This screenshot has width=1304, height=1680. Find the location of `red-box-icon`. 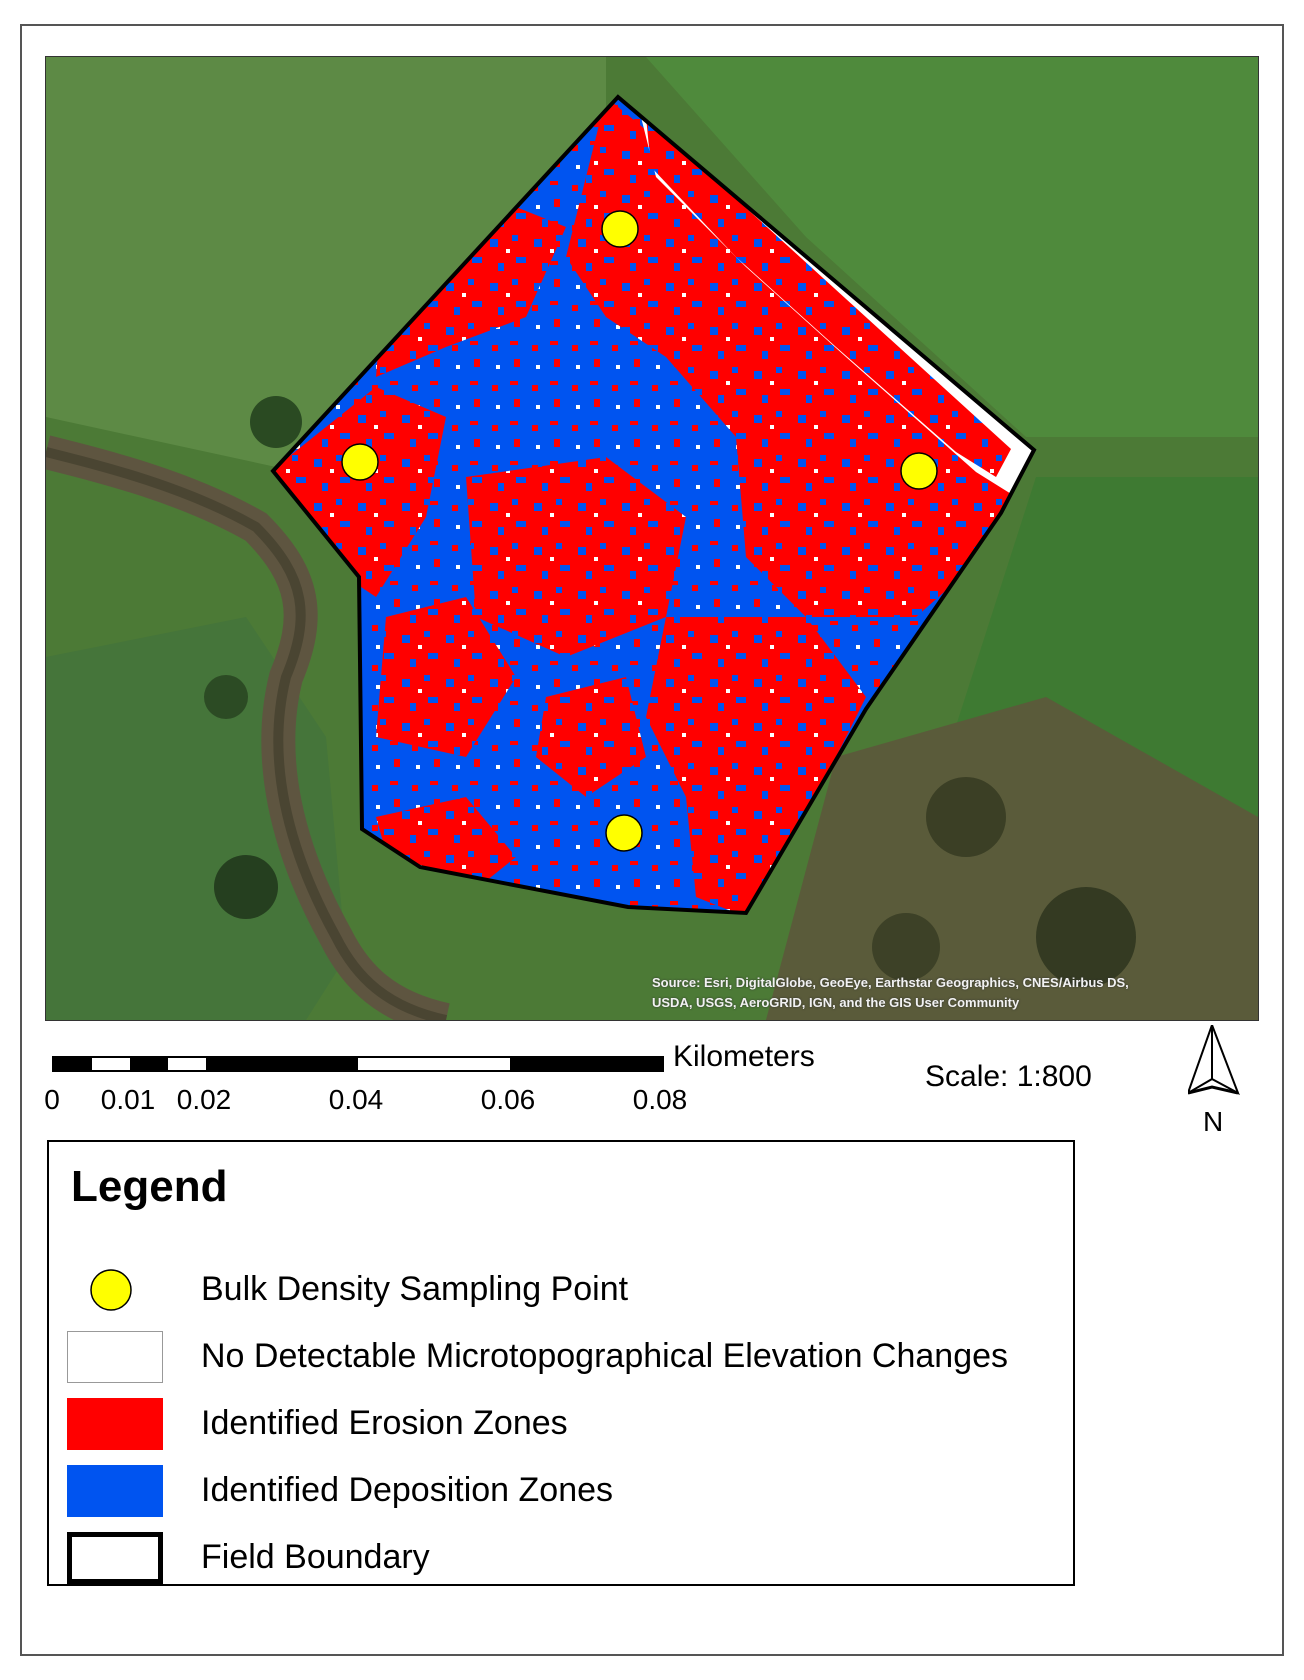

red-box-icon is located at coordinates (115, 1424).